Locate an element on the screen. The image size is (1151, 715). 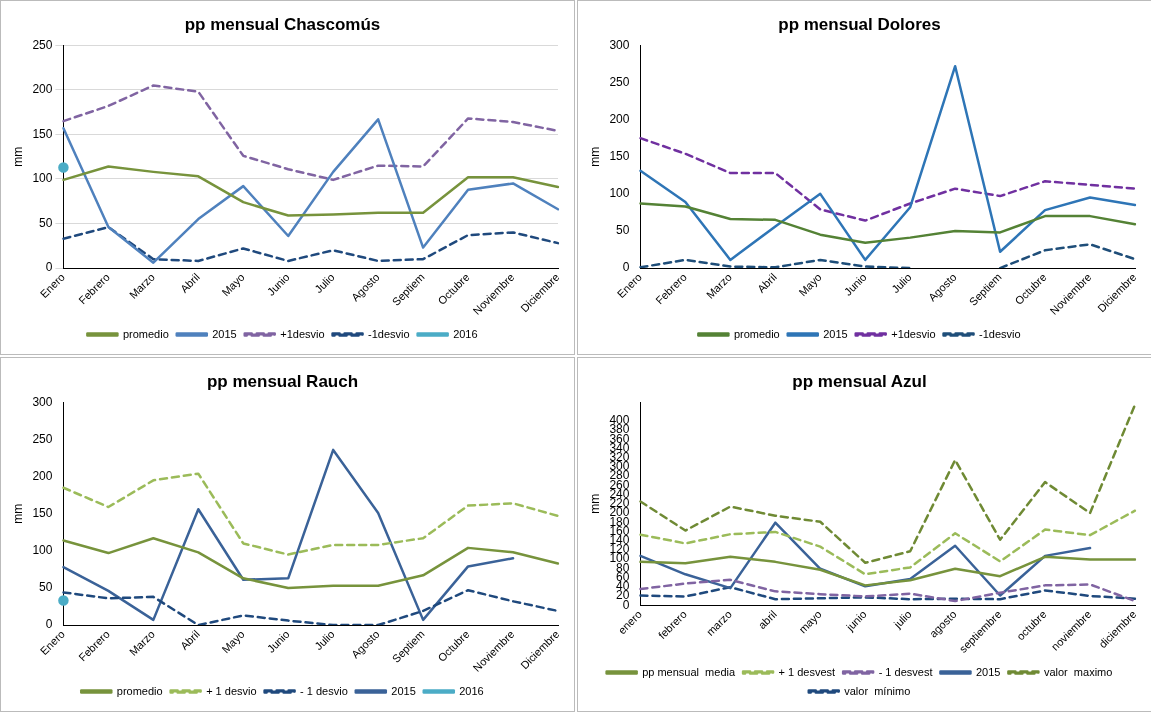
legend-label: valor maximo is located at coordinates (1078, 671).